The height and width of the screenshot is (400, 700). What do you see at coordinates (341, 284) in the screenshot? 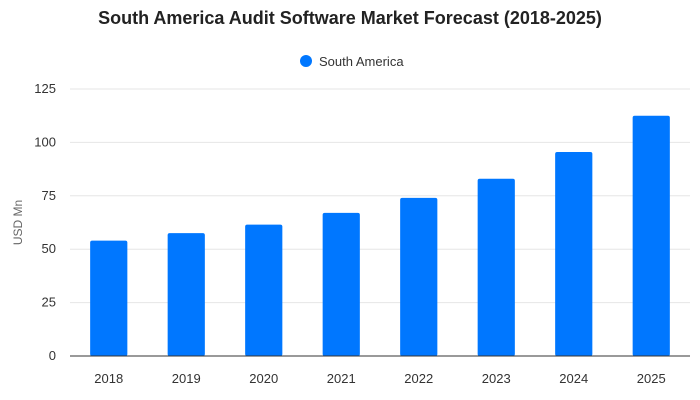
I see `bar-2021` at bounding box center [341, 284].